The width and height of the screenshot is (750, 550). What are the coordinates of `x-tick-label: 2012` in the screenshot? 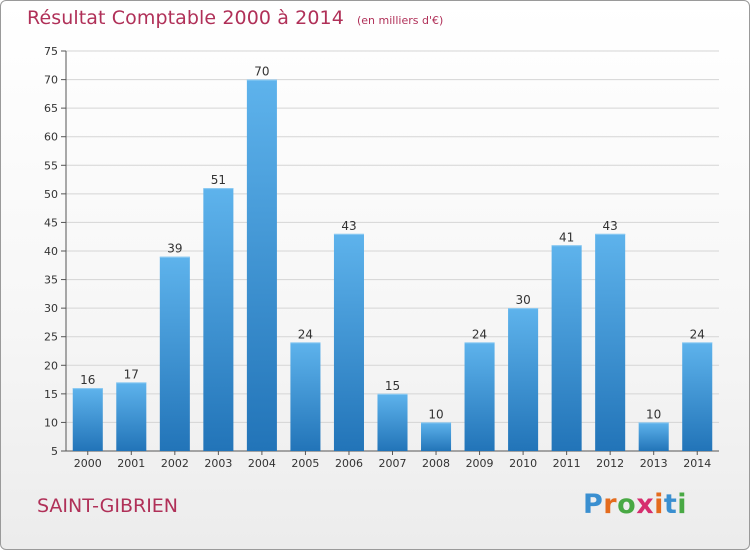 It's located at (610, 463).